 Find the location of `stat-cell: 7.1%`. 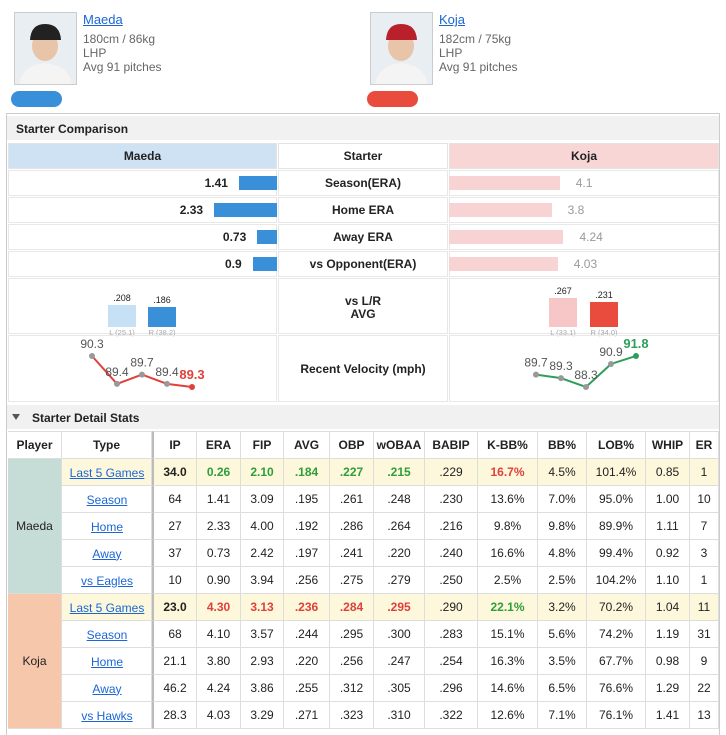

stat-cell: 7.1% is located at coordinates (562, 715).